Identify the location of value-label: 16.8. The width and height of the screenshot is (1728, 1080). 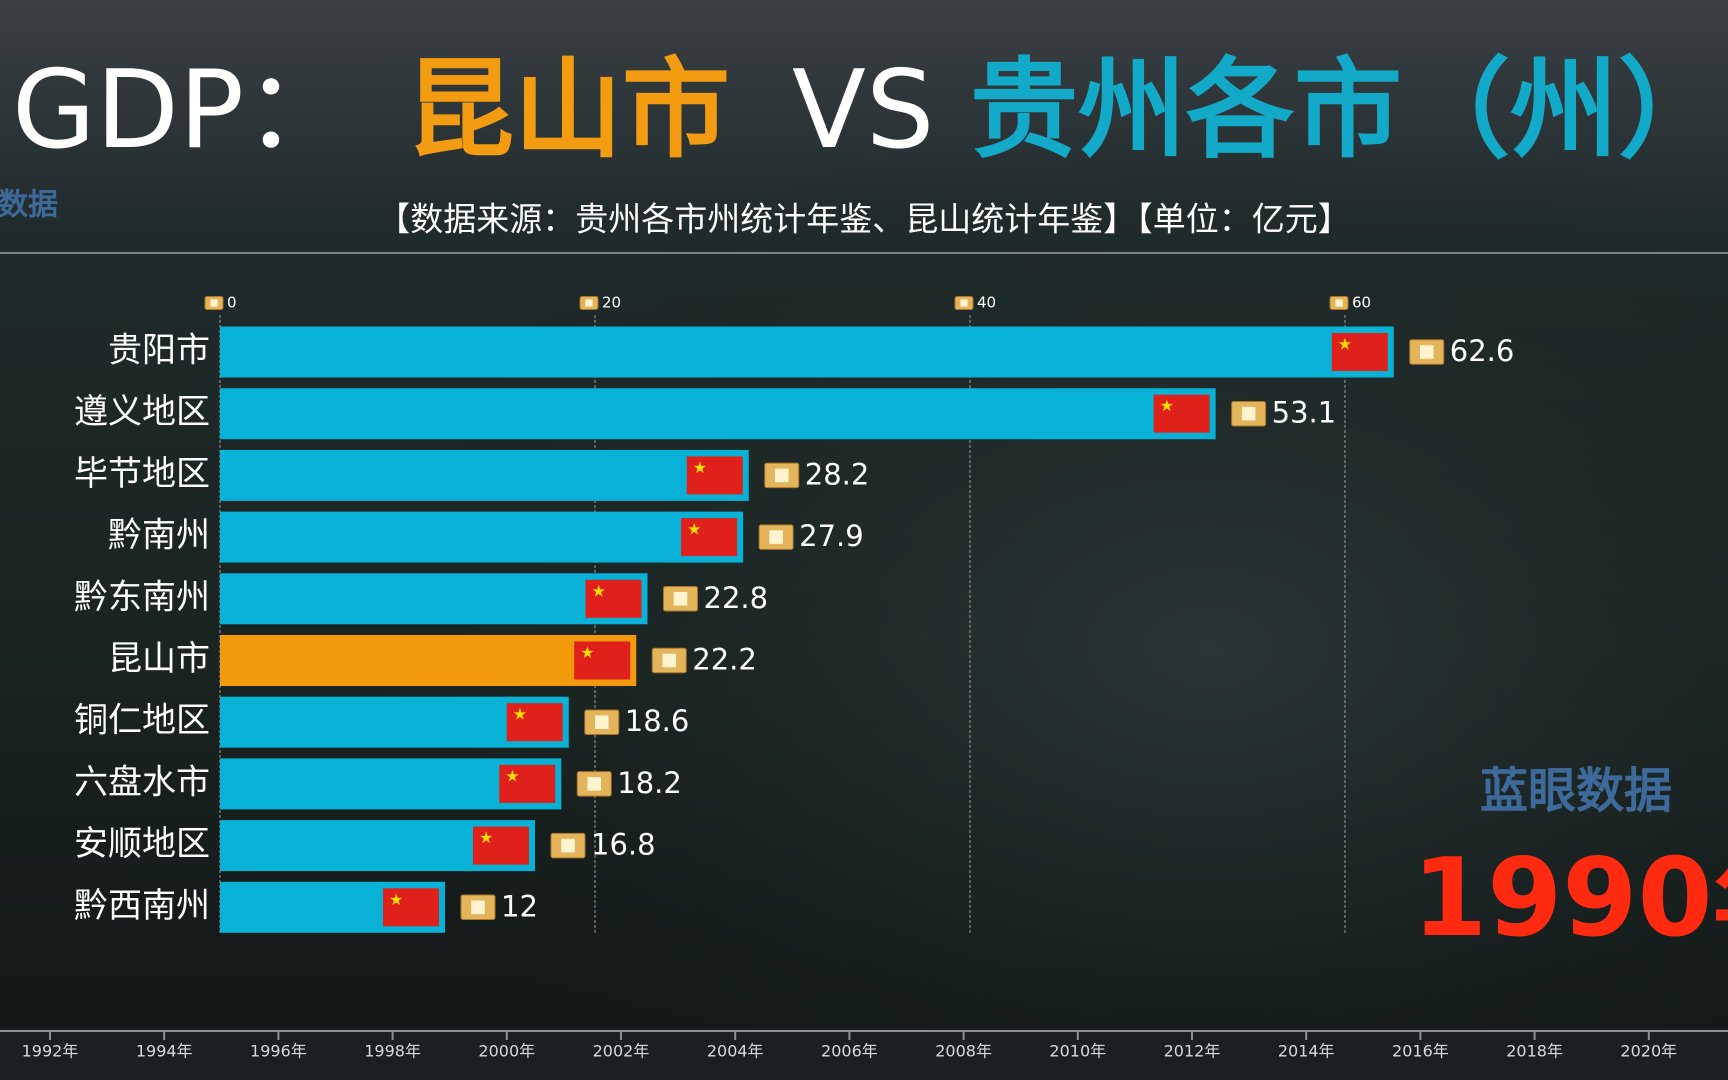
(623, 845).